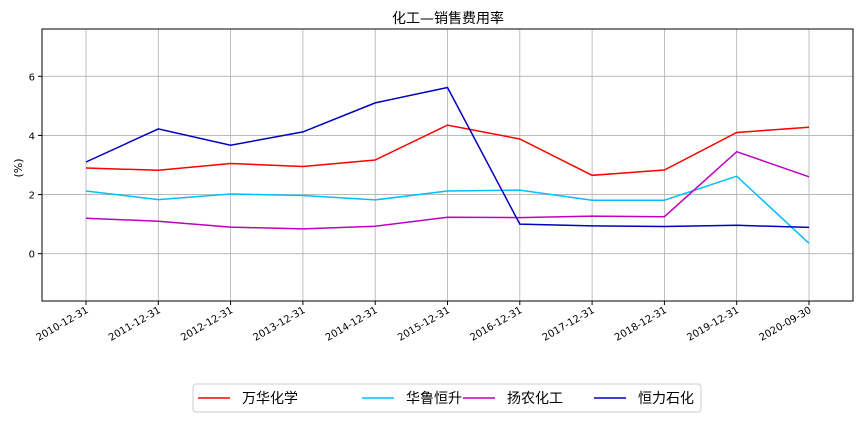 The height and width of the screenshot is (432, 864). What do you see at coordinates (32, 196) in the screenshot?
I see `y-tick-label: 2` at bounding box center [32, 196].